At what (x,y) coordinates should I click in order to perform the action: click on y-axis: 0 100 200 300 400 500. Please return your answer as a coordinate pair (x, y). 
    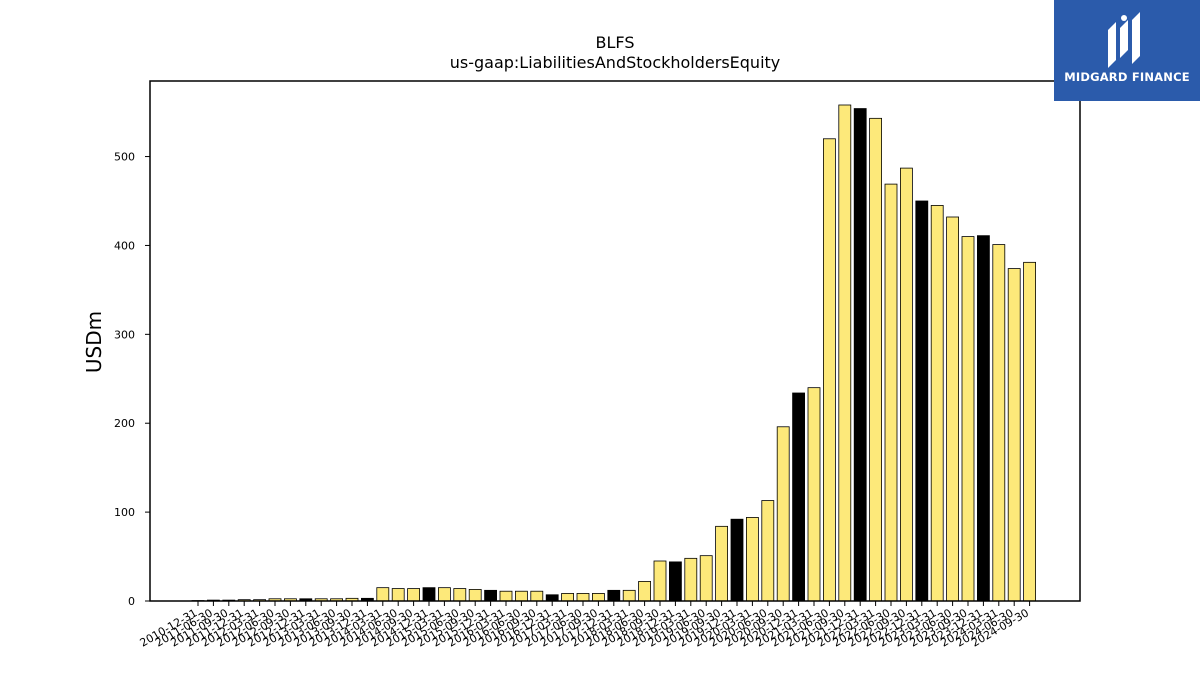
    Looking at the image, I should click on (132, 379).